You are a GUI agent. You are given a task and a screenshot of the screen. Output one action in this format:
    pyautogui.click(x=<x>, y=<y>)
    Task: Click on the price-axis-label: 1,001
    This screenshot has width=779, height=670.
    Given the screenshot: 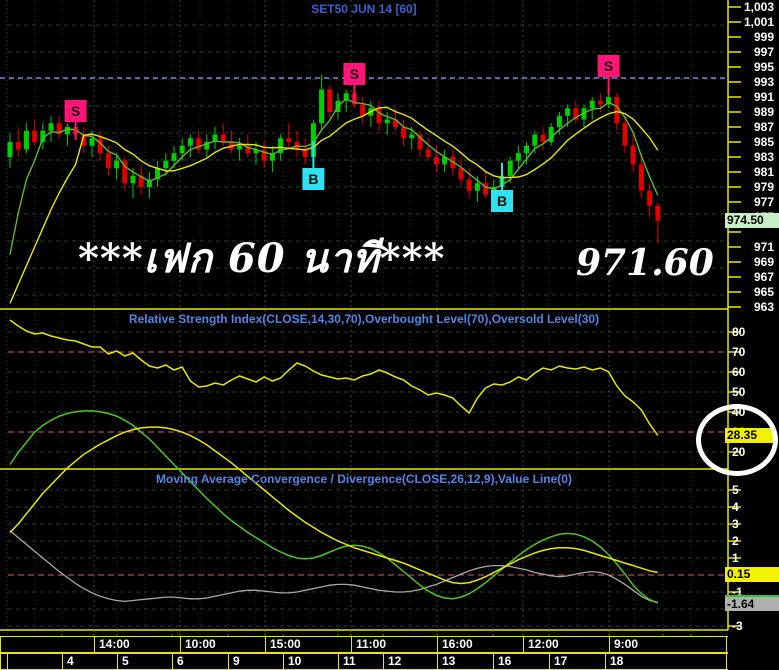 What is the action you would take?
    pyautogui.click(x=758, y=22)
    